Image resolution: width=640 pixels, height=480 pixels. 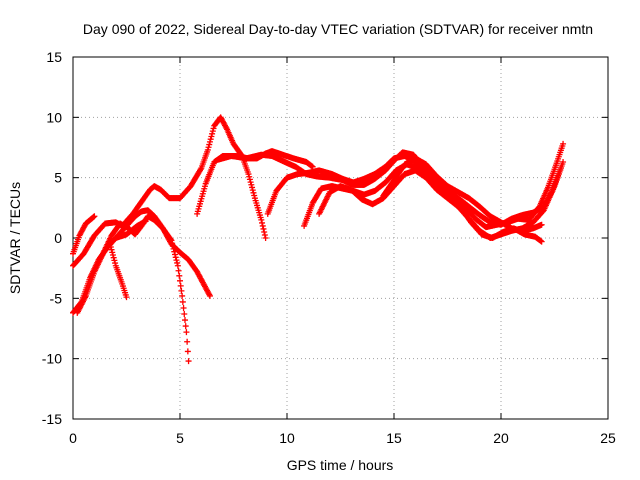 I want to click on y-tick-label: -15, so click(x=52, y=419).